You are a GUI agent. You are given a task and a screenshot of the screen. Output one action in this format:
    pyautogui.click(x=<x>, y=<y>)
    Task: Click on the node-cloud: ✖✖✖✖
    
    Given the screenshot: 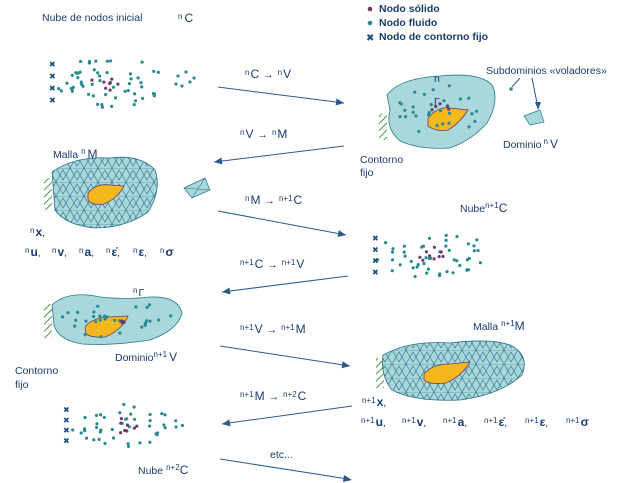 What is the action you would take?
    pyautogui.click(x=123, y=425)
    